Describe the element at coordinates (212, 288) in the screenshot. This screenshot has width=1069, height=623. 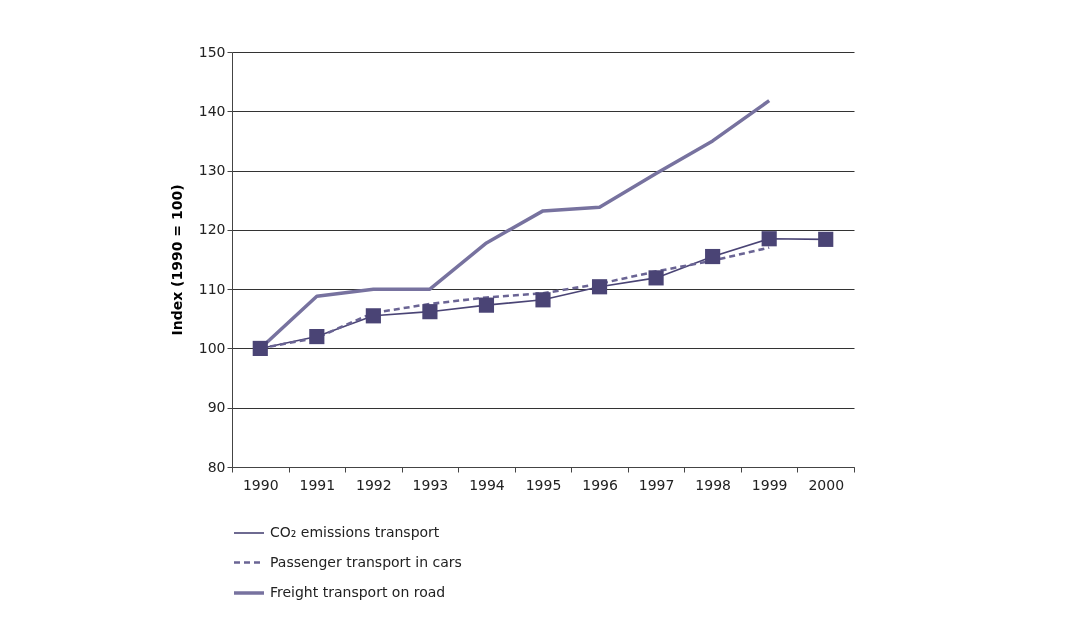
I see `y-tick-label: 110` at that location.